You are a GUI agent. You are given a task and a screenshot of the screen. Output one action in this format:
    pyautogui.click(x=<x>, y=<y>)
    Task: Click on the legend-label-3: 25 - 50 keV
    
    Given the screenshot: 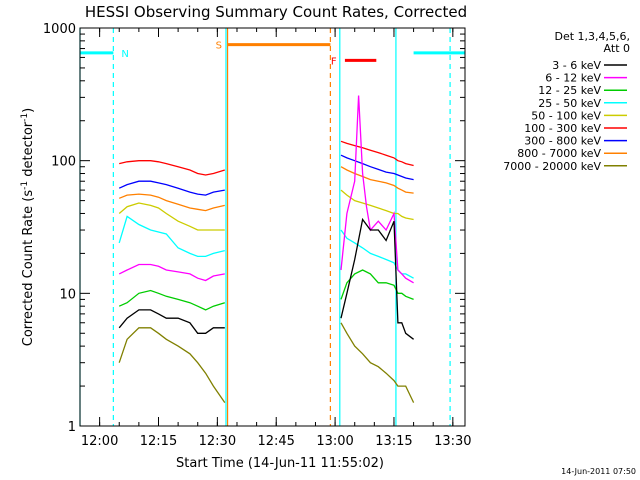 What is the action you would take?
    pyautogui.click(x=569, y=103)
    